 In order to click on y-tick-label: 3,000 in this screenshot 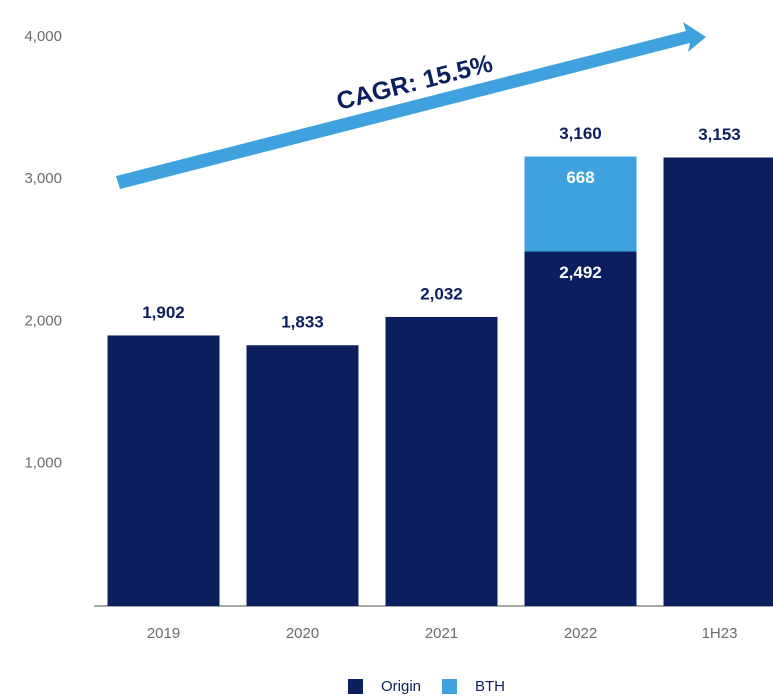, I will do `click(43, 178)`.